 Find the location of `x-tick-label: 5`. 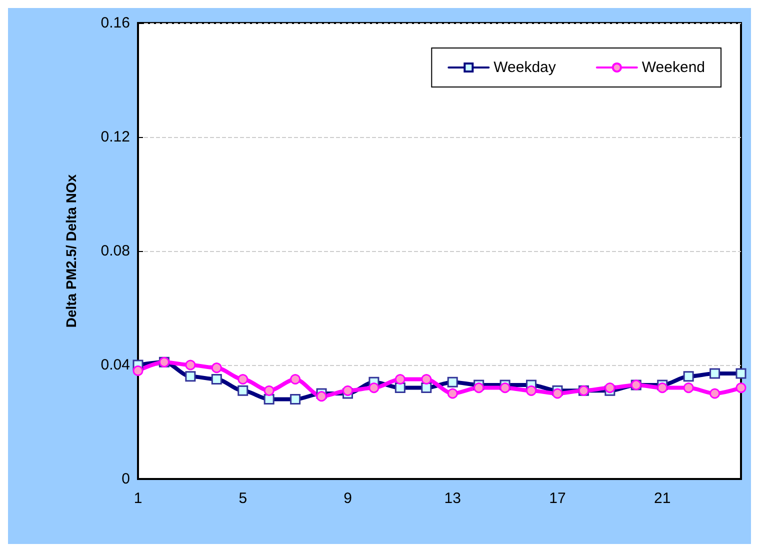

x-tick-label: 5 is located at coordinates (243, 498).